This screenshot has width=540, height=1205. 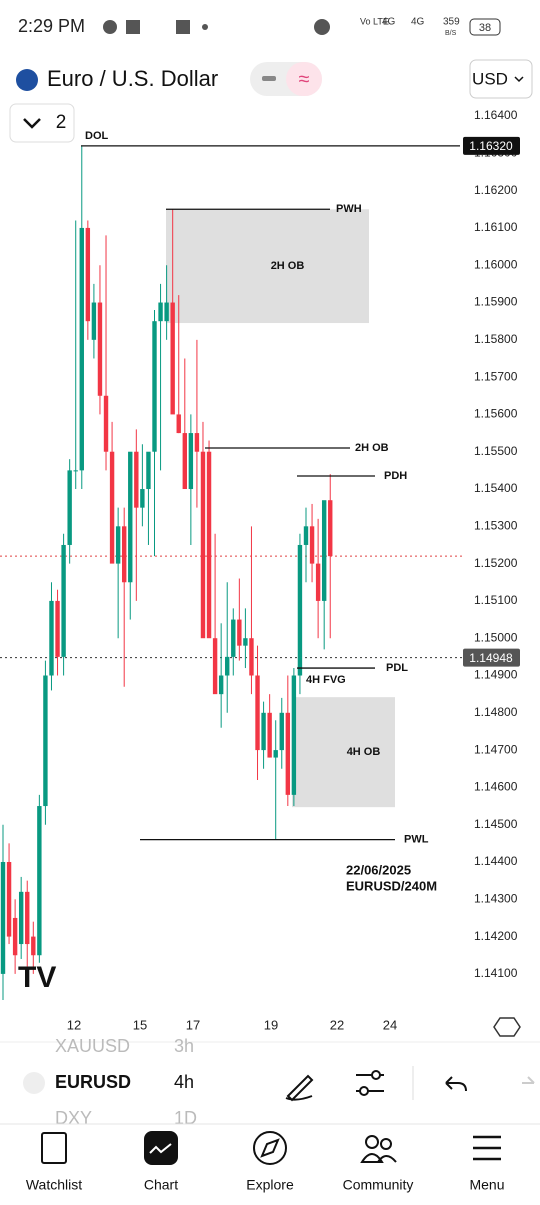 I want to click on level-label: PDH, so click(x=395, y=476).